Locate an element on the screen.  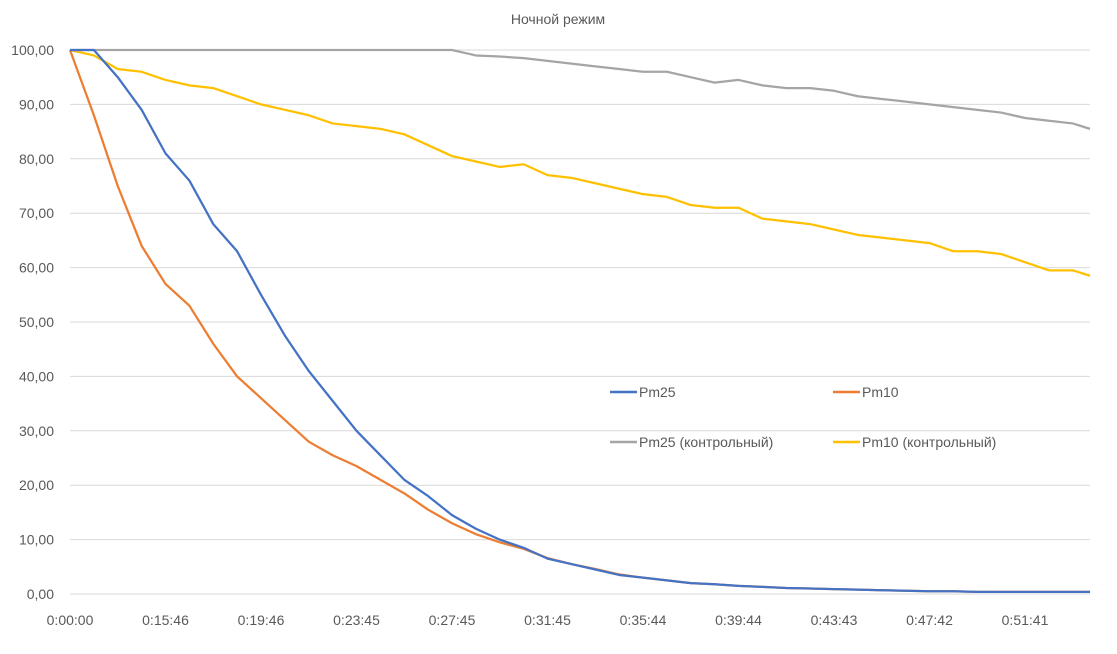
x-tick-label: 0:31:45 is located at coordinates (547, 620).